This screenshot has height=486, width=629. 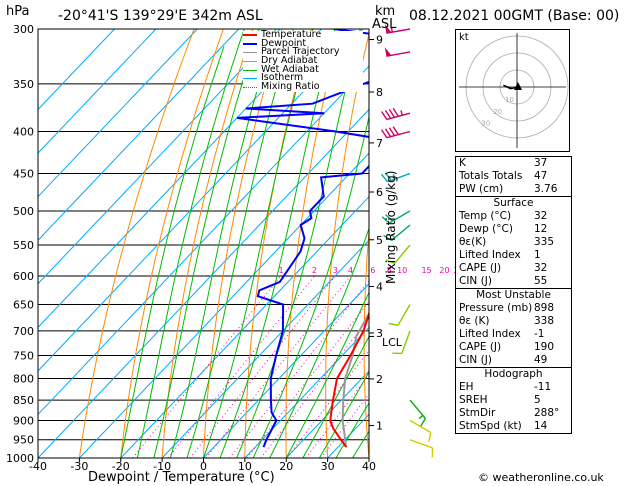 What do you see at coordinates (509, 100) in the screenshot?
I see `hodograph-ring-label: 10` at bounding box center [509, 100].